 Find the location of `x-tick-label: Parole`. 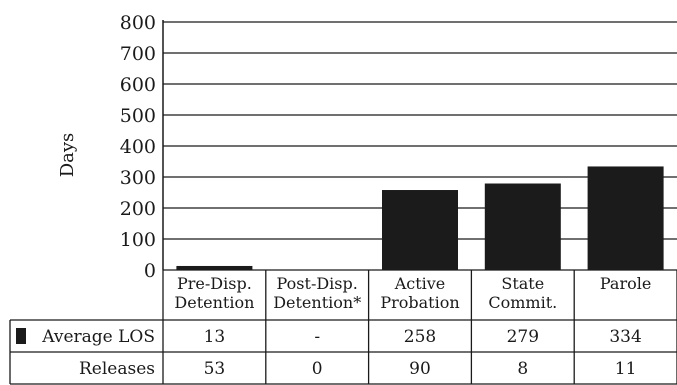

x-tick-label: Parole is located at coordinates (625, 283).